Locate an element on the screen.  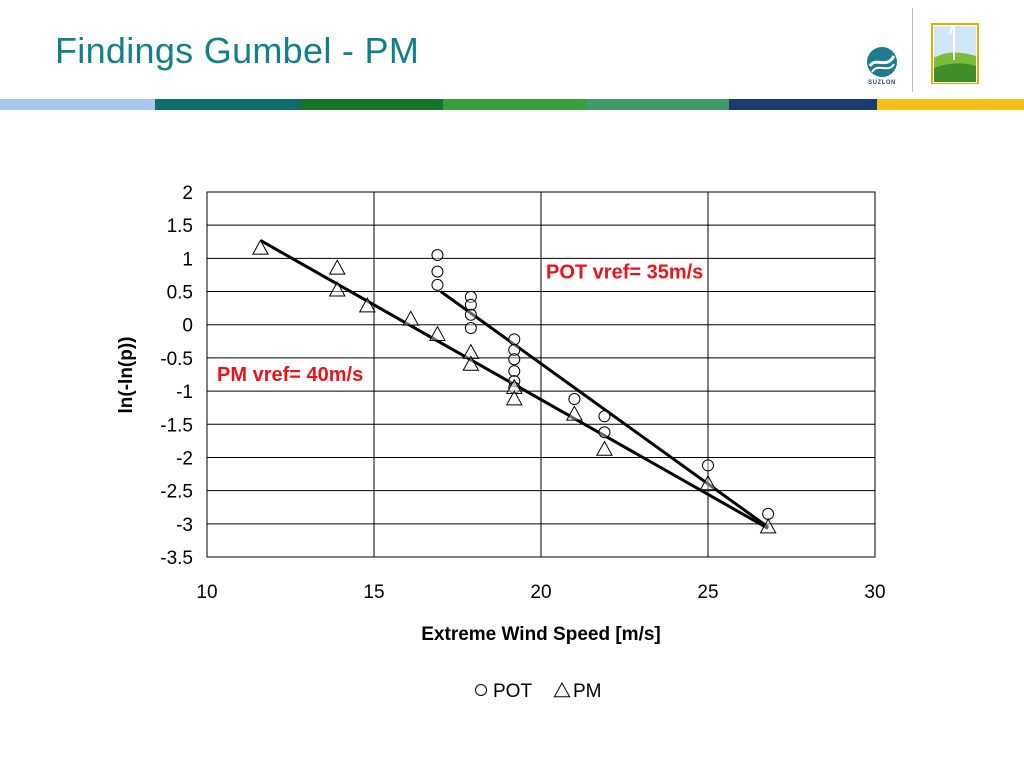
y-tick-label: 0.5 is located at coordinates (180, 293).